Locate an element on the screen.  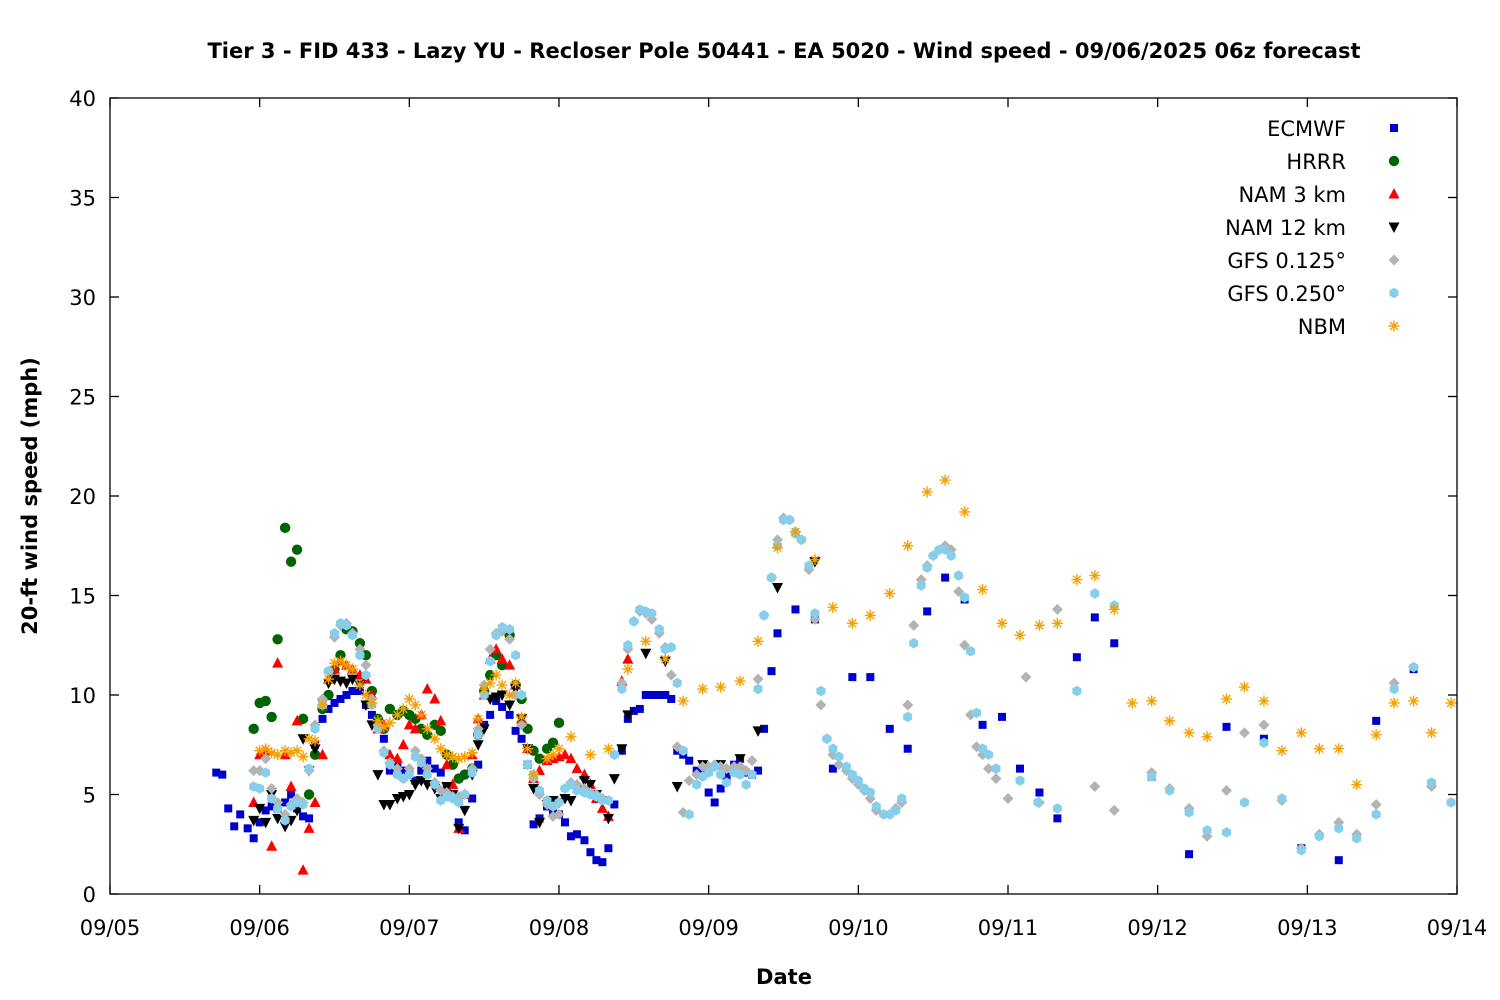
legend-label: NAM 12 km is located at coordinates (1285, 228).